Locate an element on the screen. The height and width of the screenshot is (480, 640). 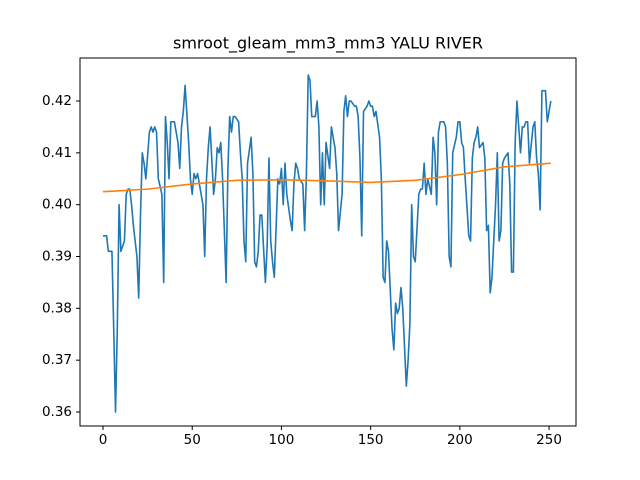
y-tick-label: 0.42 is located at coordinates (57, 101).